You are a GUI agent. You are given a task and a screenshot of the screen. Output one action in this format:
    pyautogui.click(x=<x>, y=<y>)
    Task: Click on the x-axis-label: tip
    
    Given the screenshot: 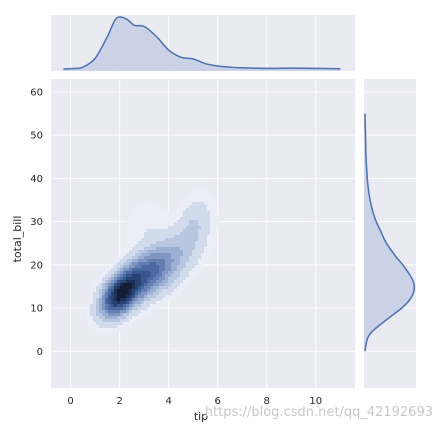 What is the action you would take?
    pyautogui.click(x=201, y=416)
    